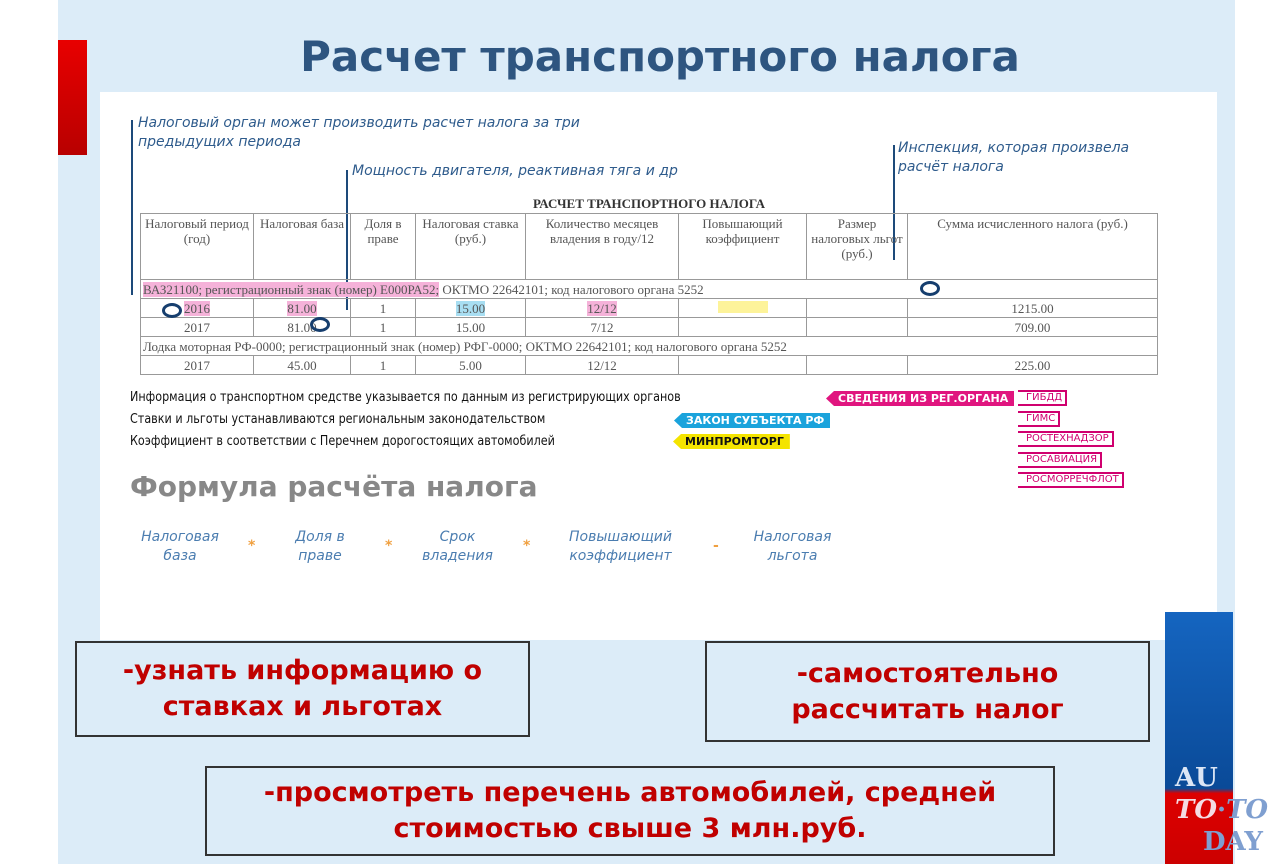 This screenshot has height=864, width=1280. What do you see at coordinates (197, 246) in the screenshot?
I see `col-header: Налоговый период (год)` at bounding box center [197, 246].